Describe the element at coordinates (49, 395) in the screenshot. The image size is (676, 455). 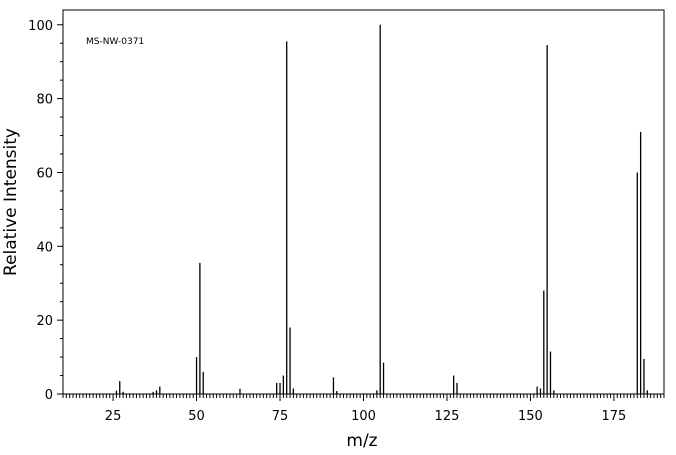
I see `y-tick-label: 0` at that location.